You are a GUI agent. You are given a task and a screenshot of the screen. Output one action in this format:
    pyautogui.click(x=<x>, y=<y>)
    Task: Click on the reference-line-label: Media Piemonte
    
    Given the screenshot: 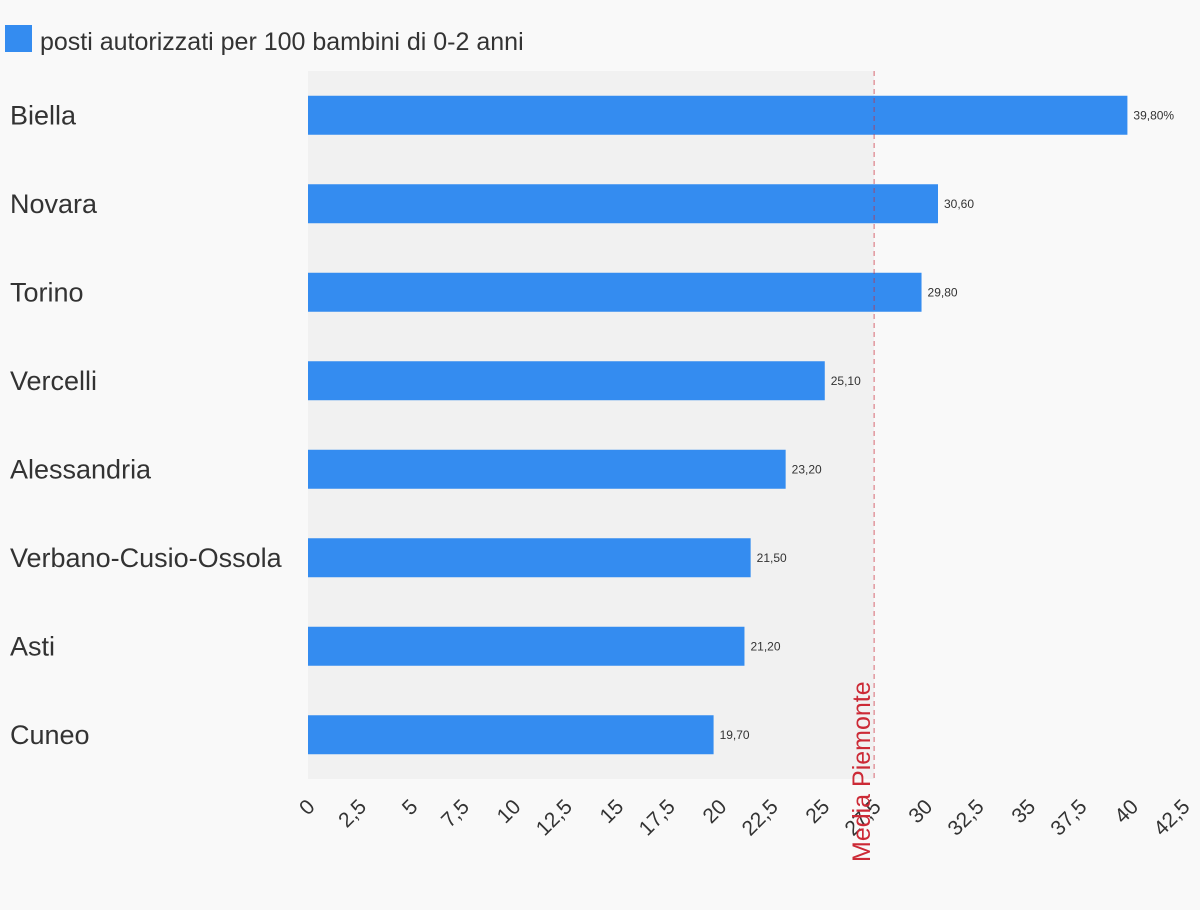 What is the action you would take?
    pyautogui.click(x=862, y=771)
    